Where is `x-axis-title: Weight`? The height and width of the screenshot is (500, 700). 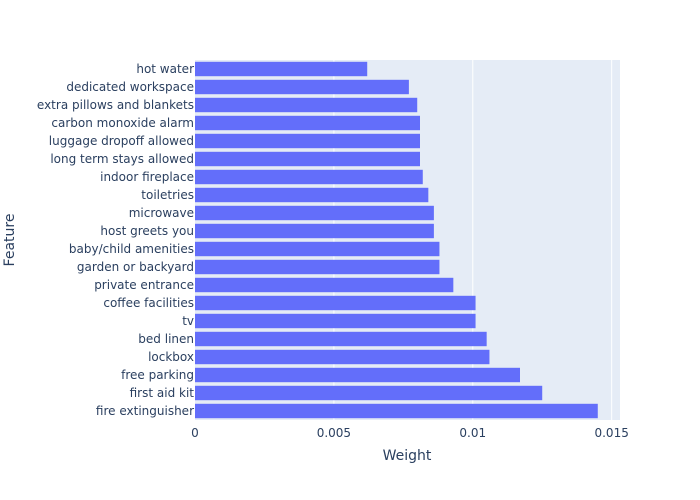 x-axis-title: Weight is located at coordinates (407, 456).